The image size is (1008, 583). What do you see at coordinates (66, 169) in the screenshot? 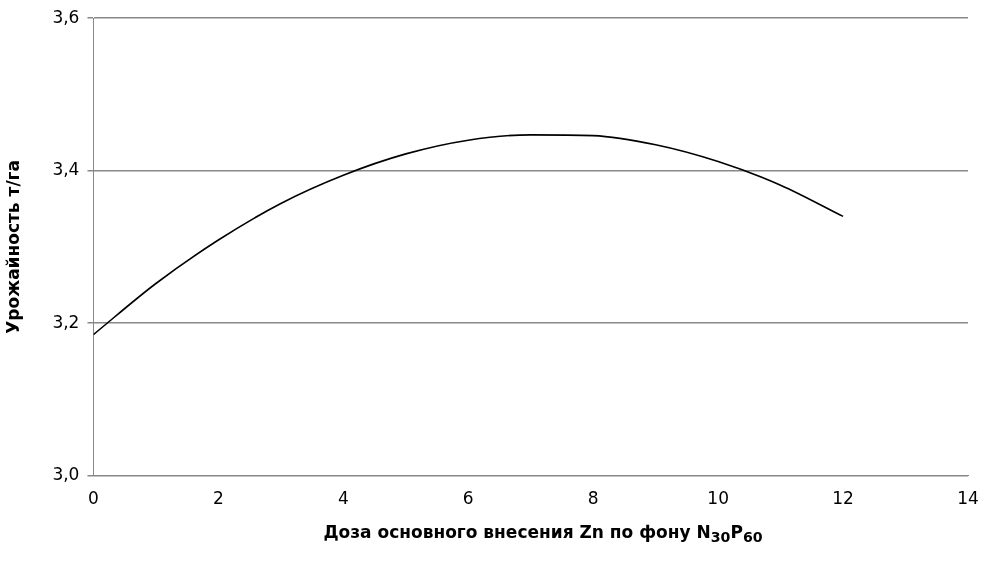
I see `y-tick-label: 3,4` at bounding box center [66, 169].